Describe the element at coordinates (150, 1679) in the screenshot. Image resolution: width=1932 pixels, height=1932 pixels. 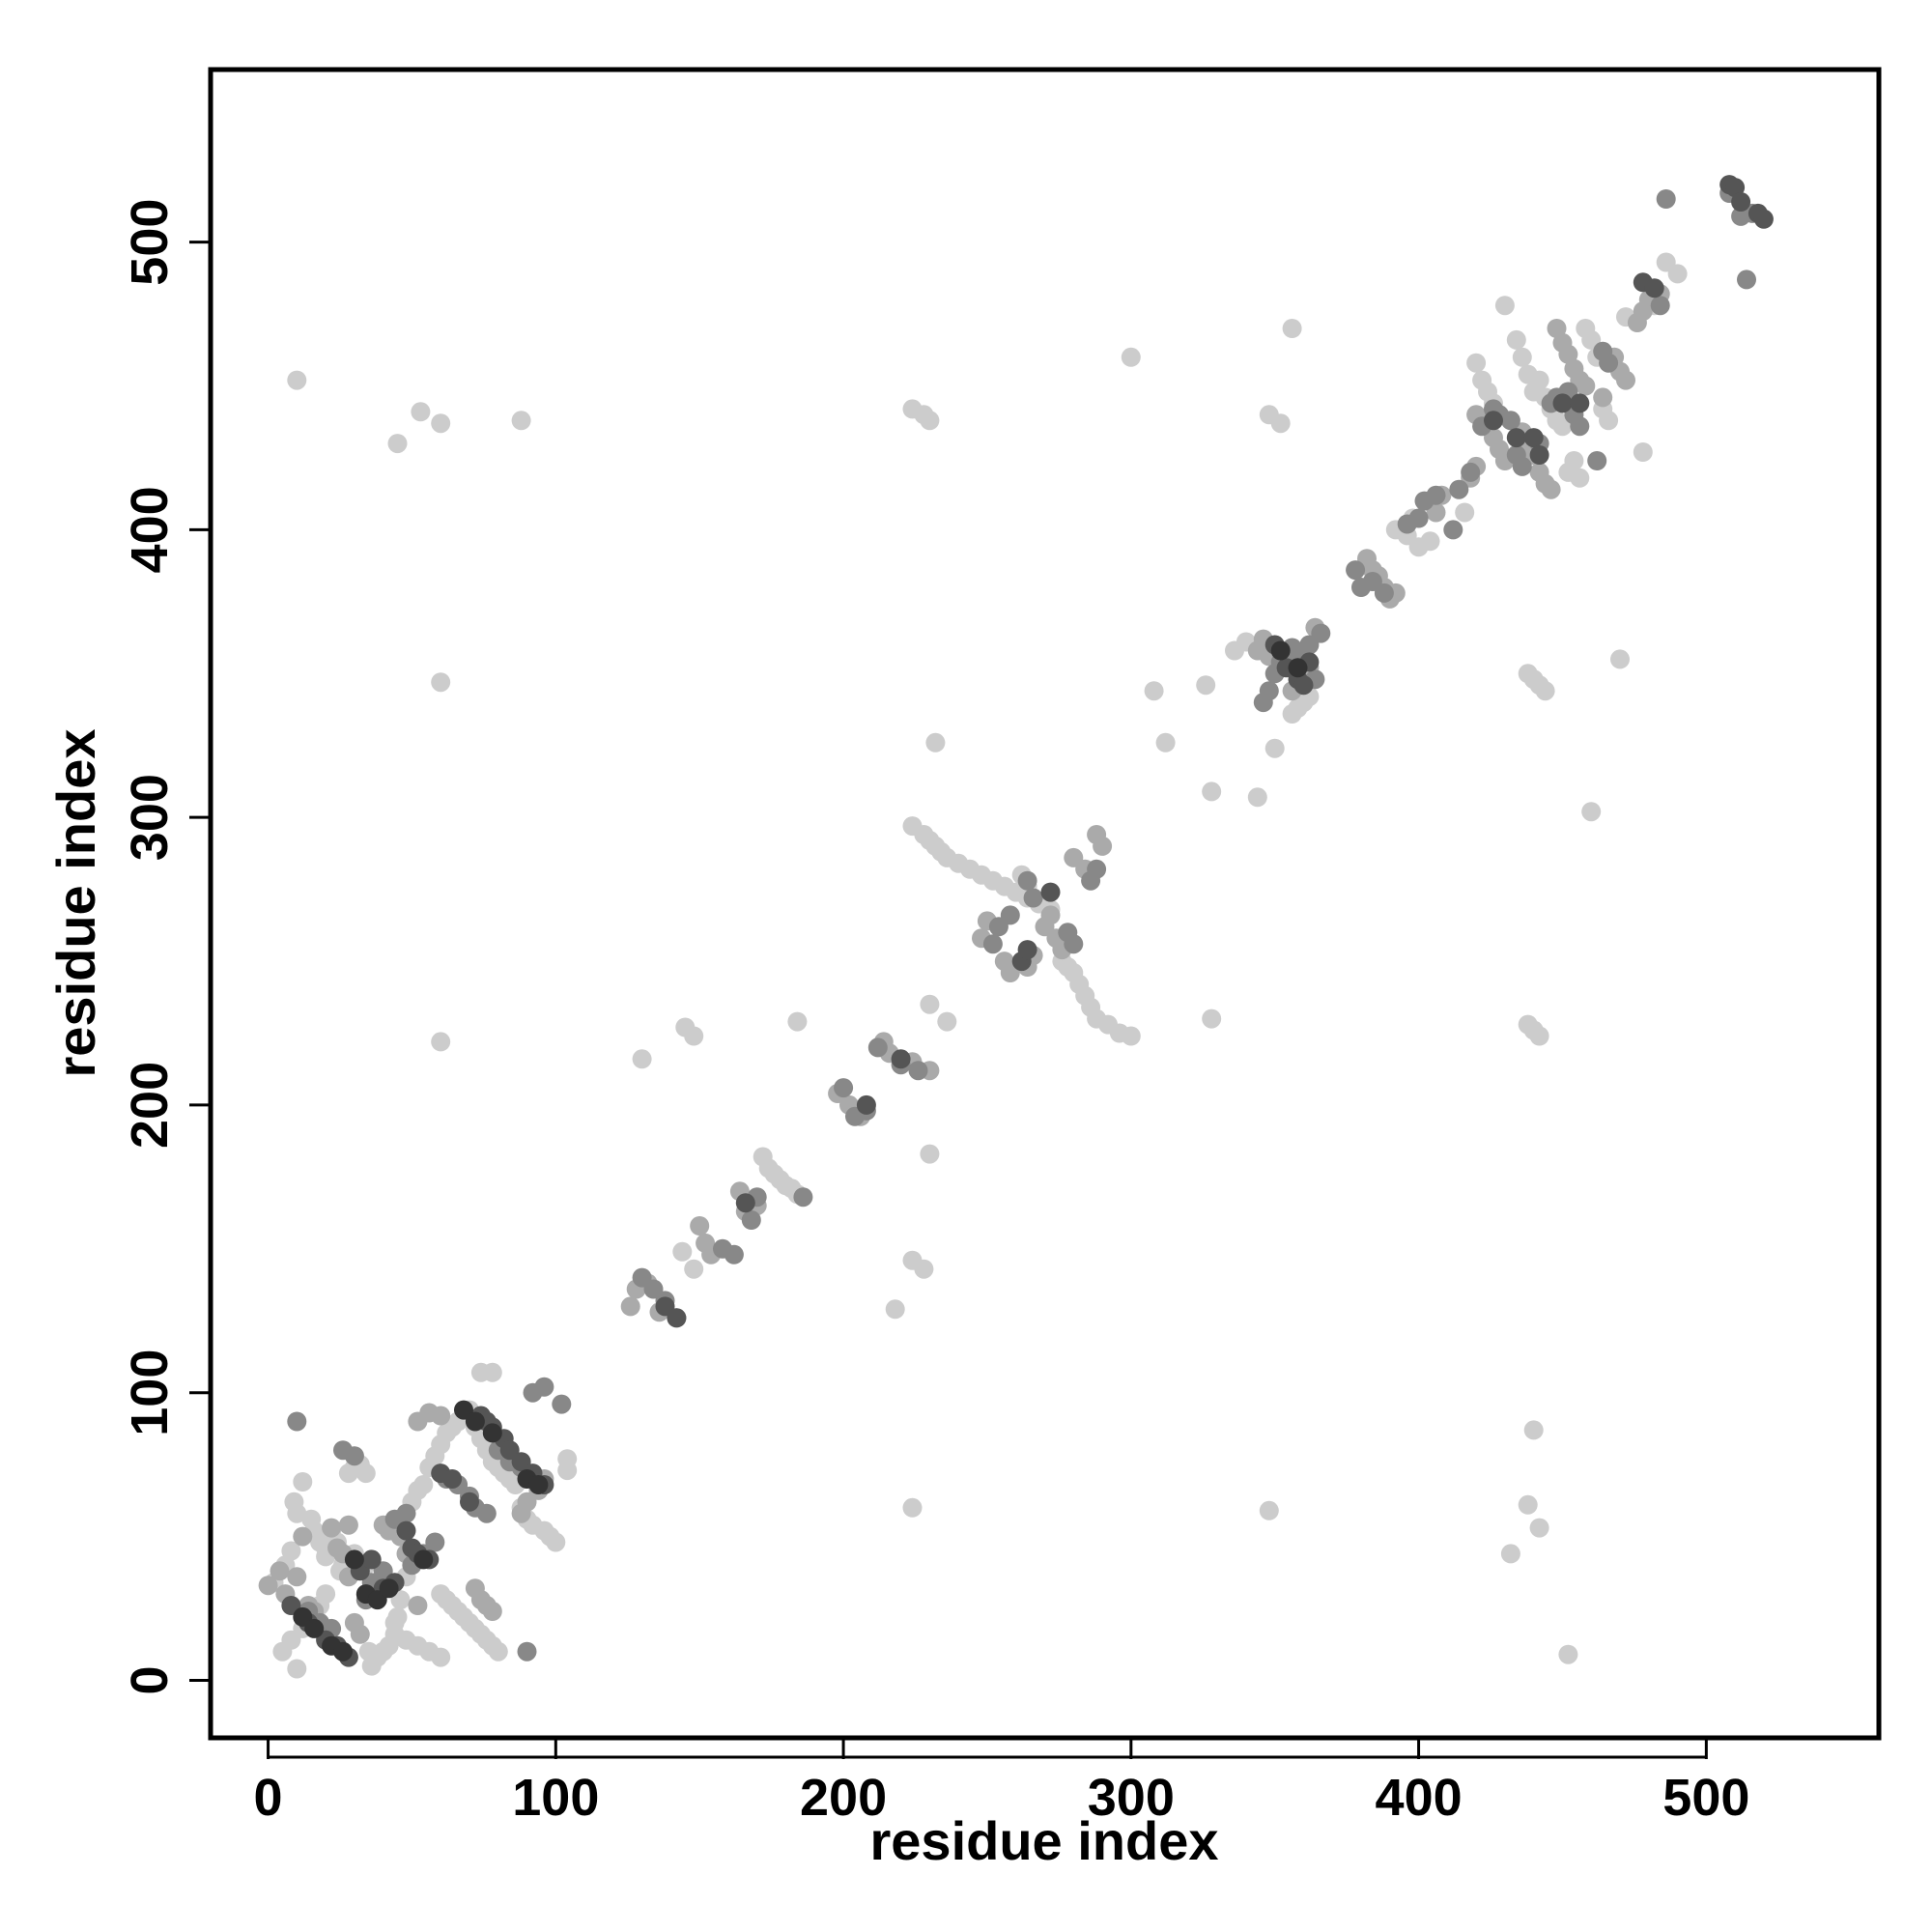
I see `y-tick-label: 0` at that location.